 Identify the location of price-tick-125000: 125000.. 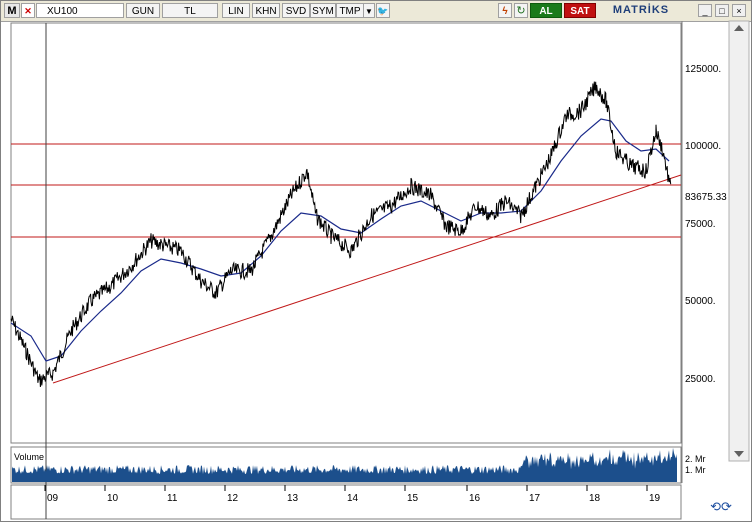
(703, 69).